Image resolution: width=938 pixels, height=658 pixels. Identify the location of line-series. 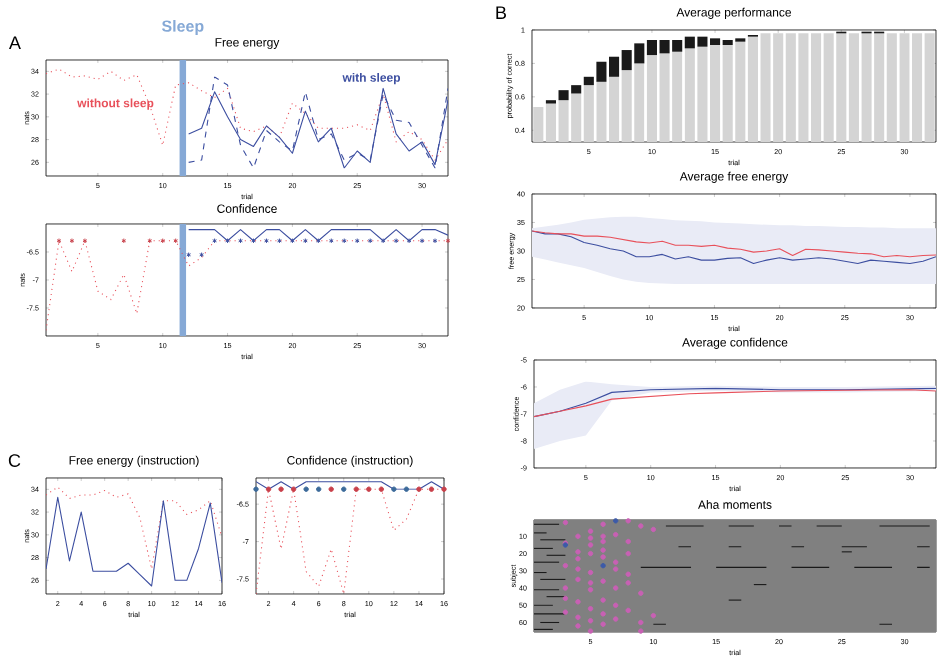
(134, 528).